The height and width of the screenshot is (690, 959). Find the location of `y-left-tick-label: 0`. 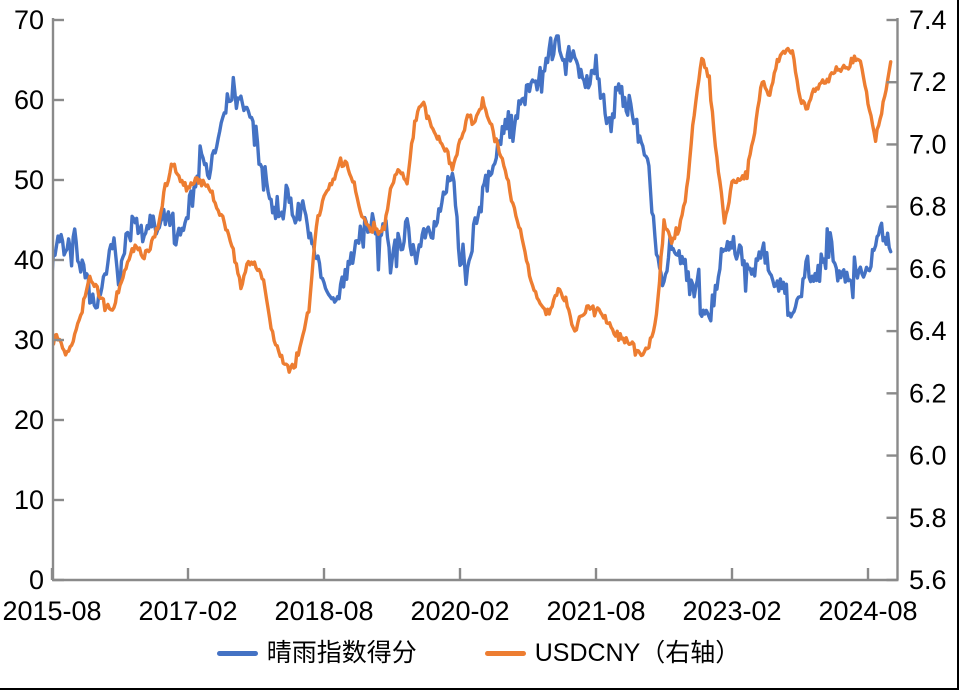

y-left-tick-label: 0 is located at coordinates (36, 580).